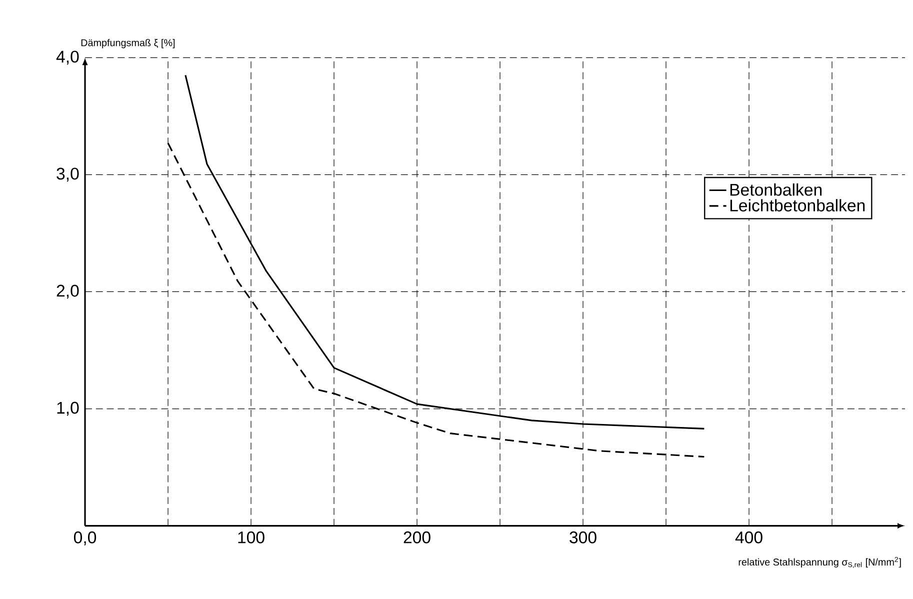 The image size is (913, 599). What do you see at coordinates (417, 537) in the screenshot?
I see `x-tick-label: 200` at bounding box center [417, 537].